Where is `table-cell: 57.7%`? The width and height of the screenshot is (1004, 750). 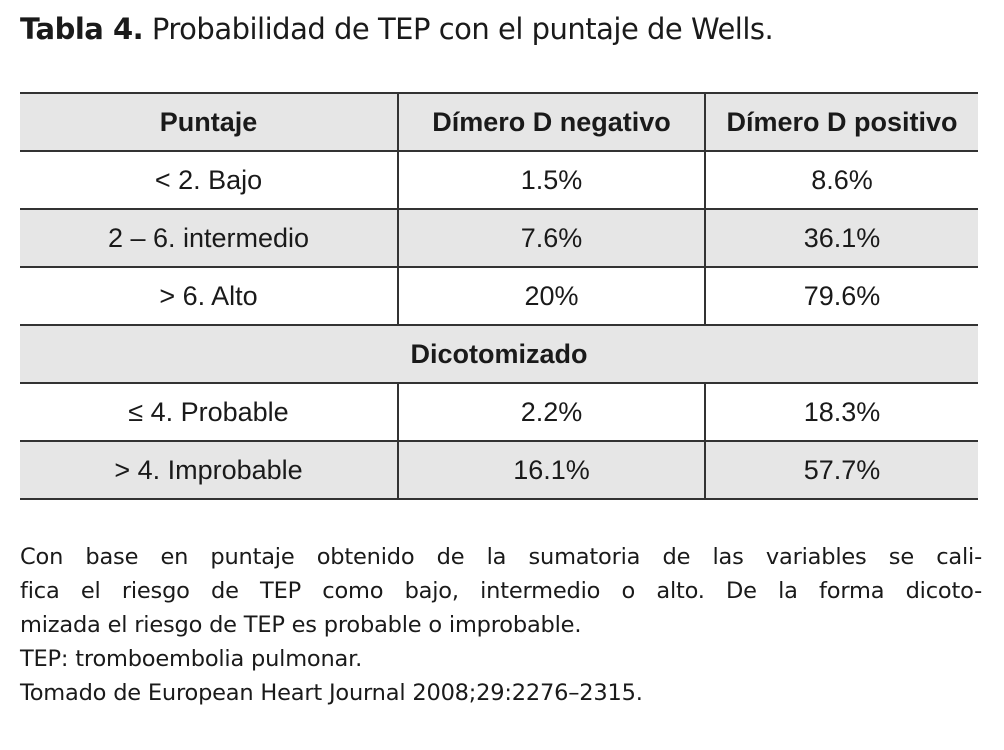 table-cell: 57.7% is located at coordinates (841, 470).